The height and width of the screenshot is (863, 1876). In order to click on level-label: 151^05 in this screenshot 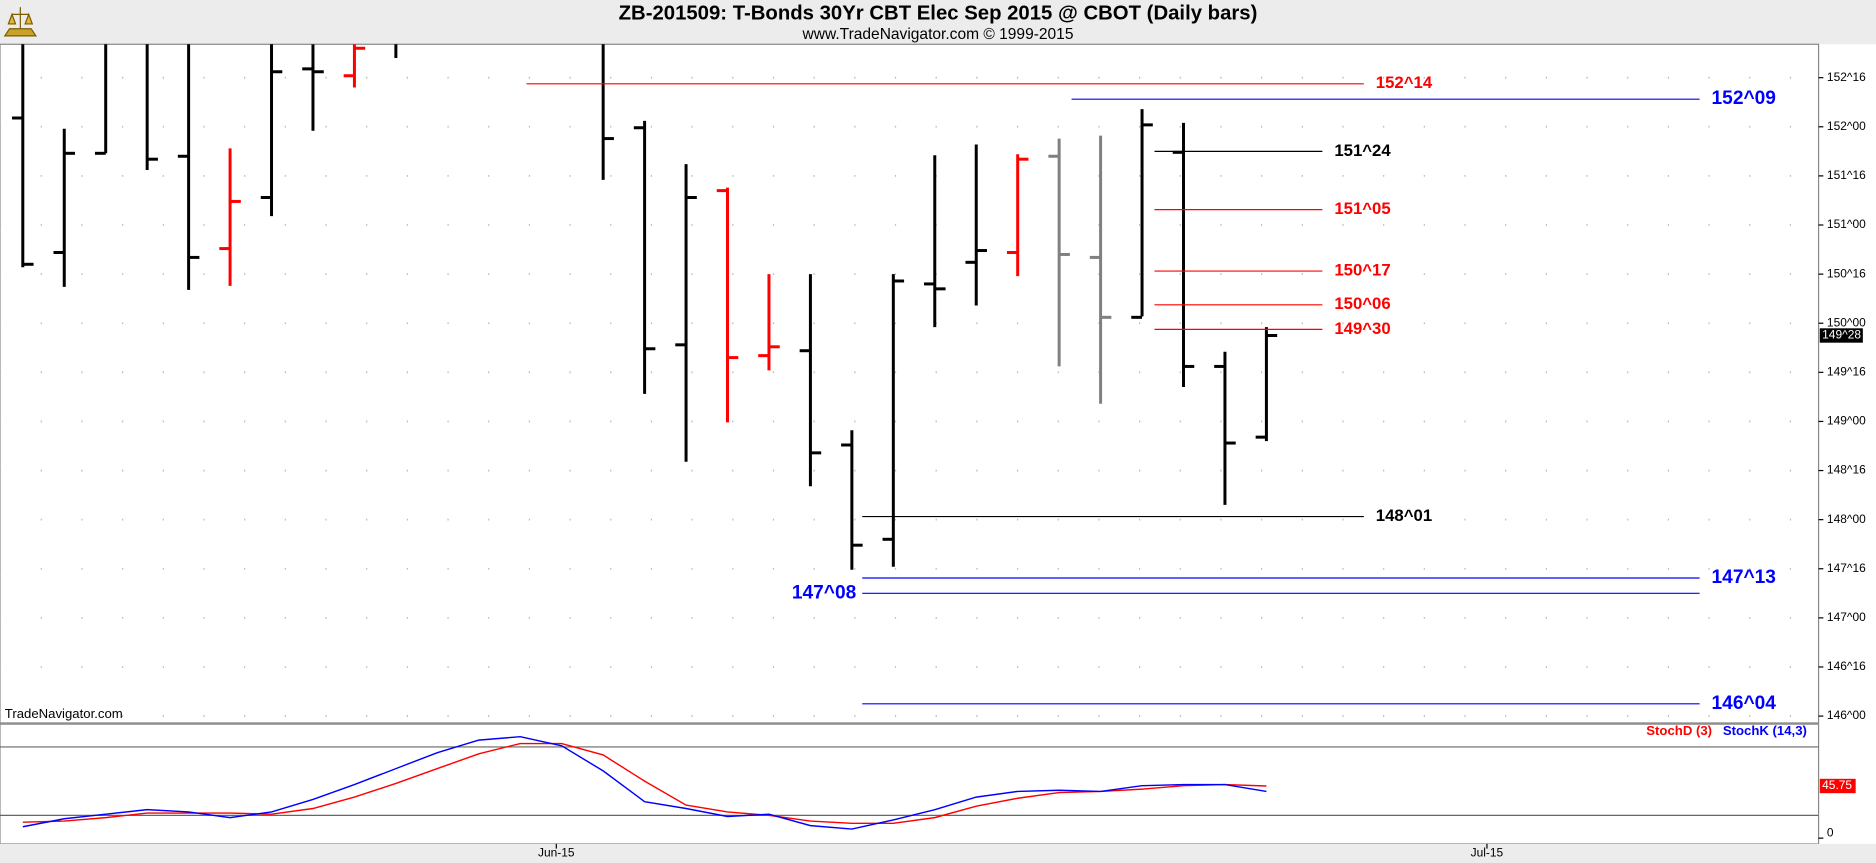, I will do `click(1362, 208)`.